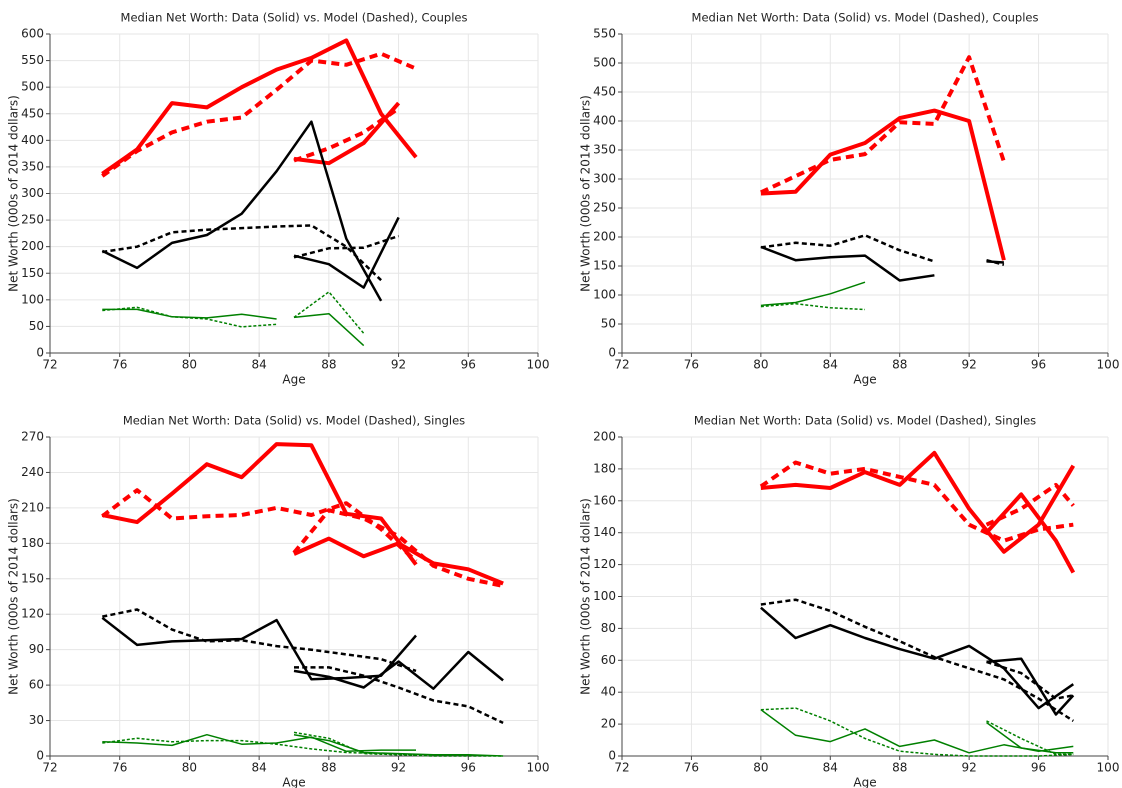  I want to click on y-tick-label: 20, so click(608, 724).